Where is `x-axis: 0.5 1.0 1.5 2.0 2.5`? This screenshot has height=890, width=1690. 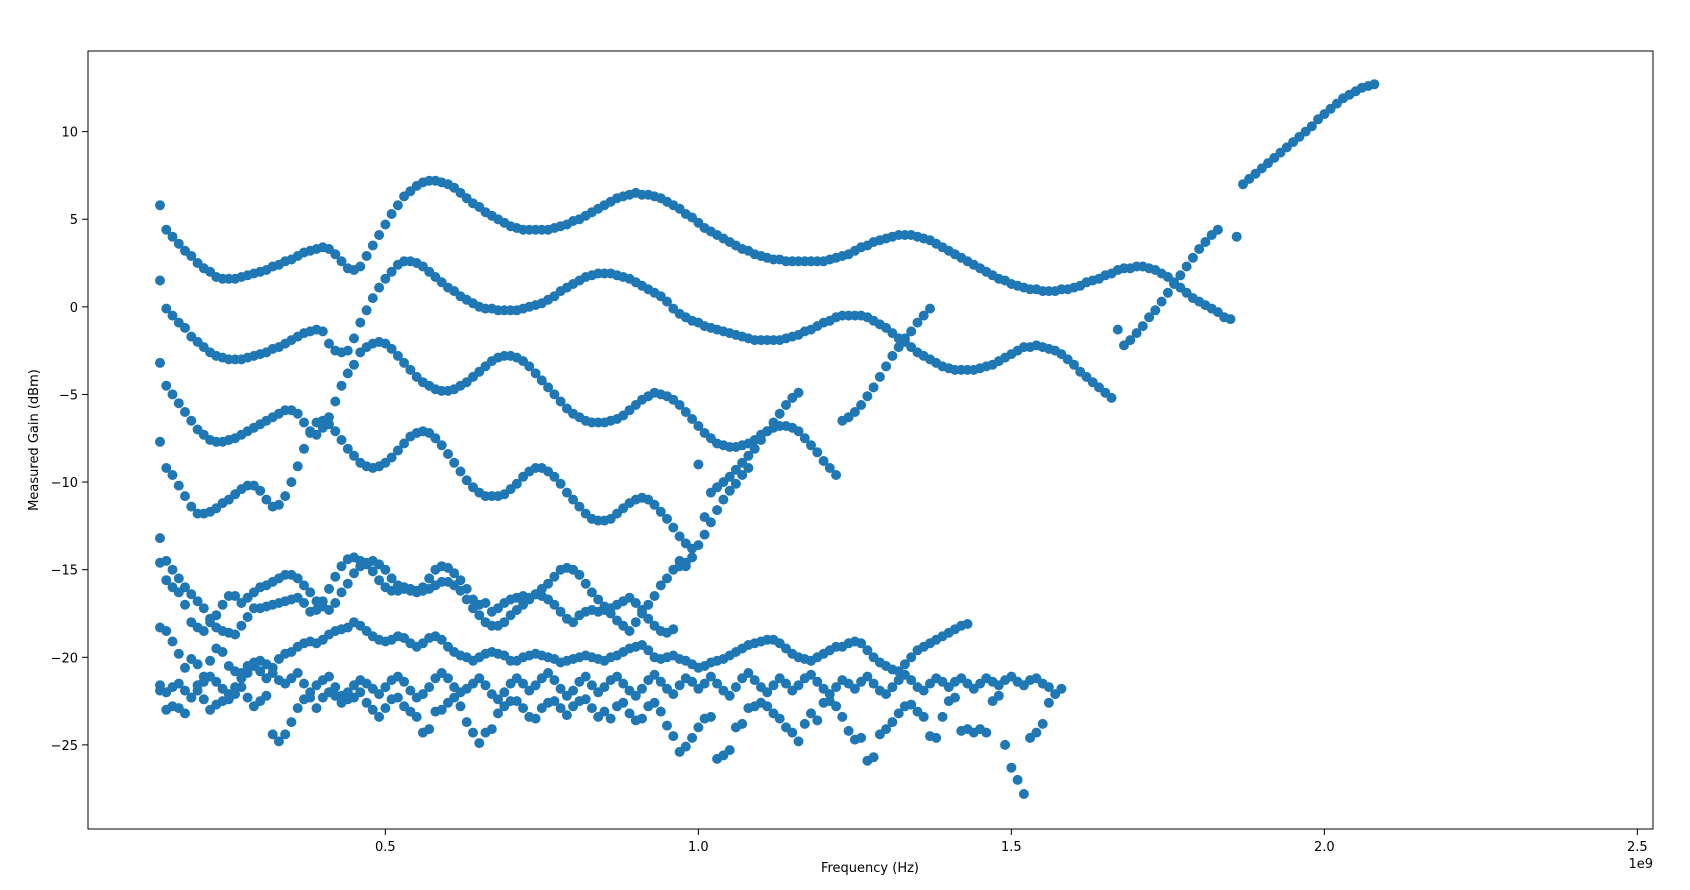
x-axis: 0.5 1.0 1.5 2.0 2.5 is located at coordinates (1011, 842).